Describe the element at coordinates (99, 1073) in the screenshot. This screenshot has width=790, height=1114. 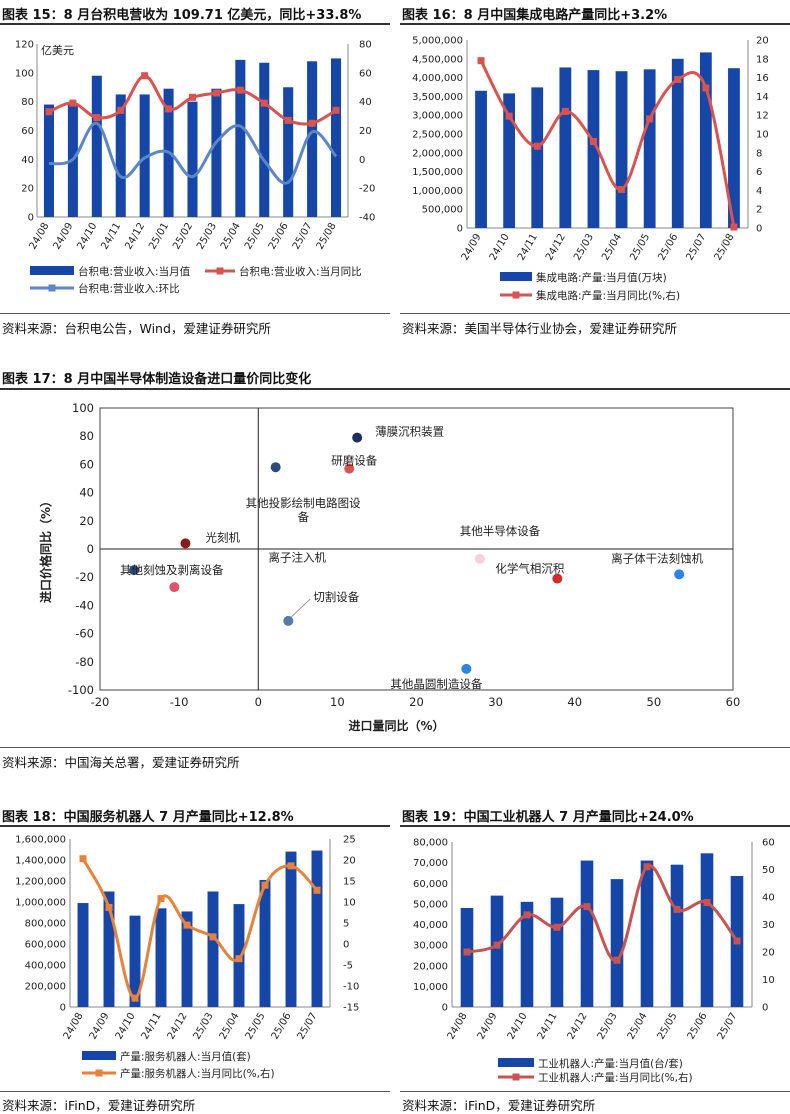
I see `c18-legend-marker` at that location.